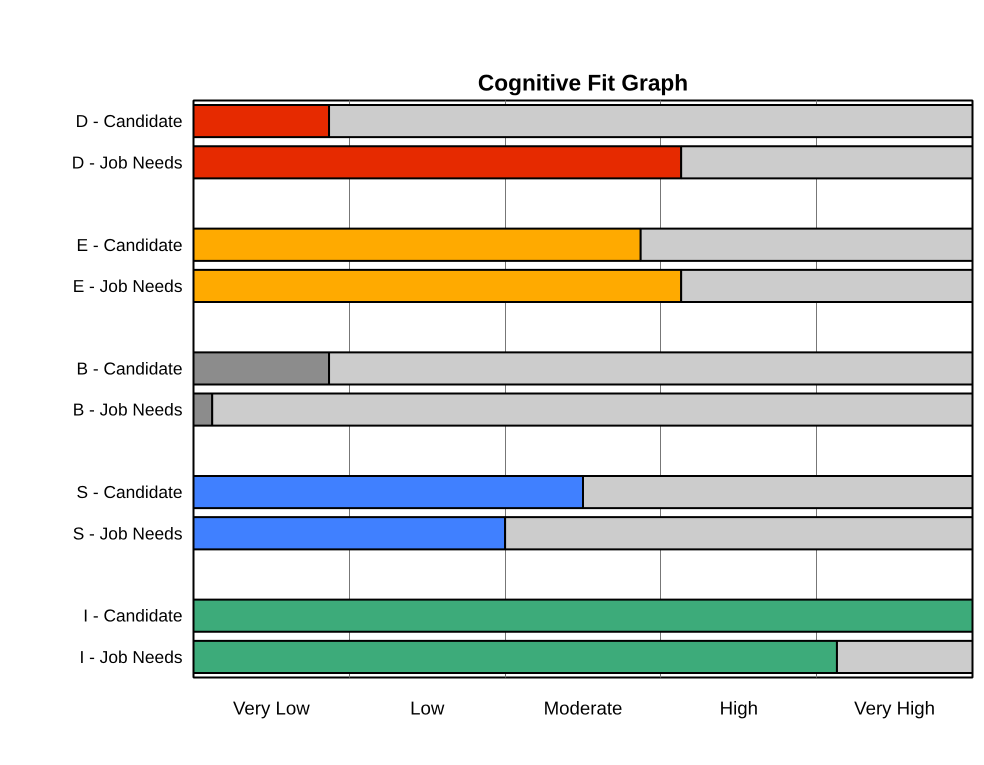  What do you see at coordinates (129, 492) in the screenshot?
I see `y-tick-label: S - Candidate` at bounding box center [129, 492].